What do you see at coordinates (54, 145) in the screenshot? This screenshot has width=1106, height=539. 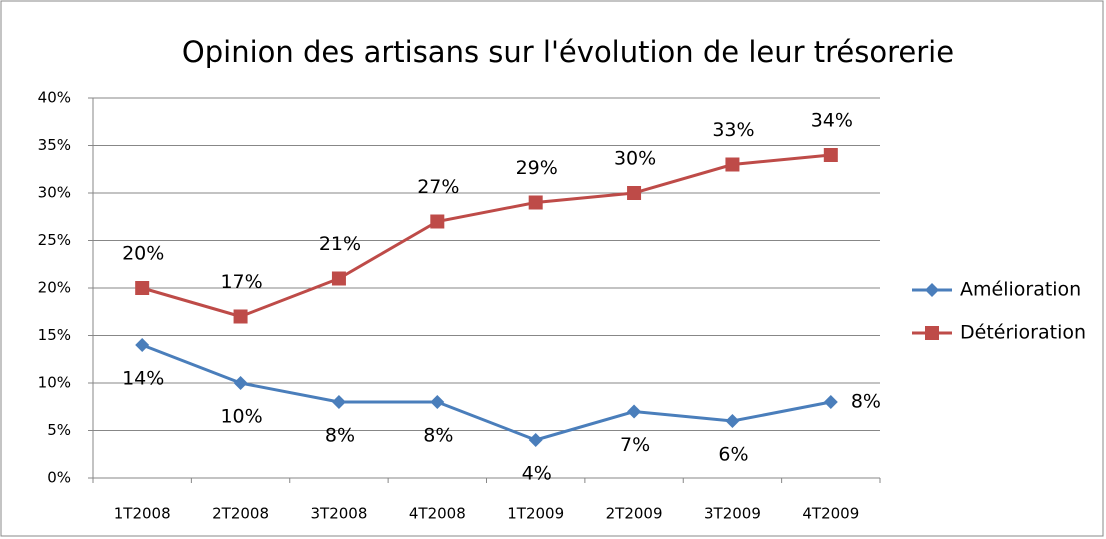 I see `y-tick-label: 35%` at bounding box center [54, 145].